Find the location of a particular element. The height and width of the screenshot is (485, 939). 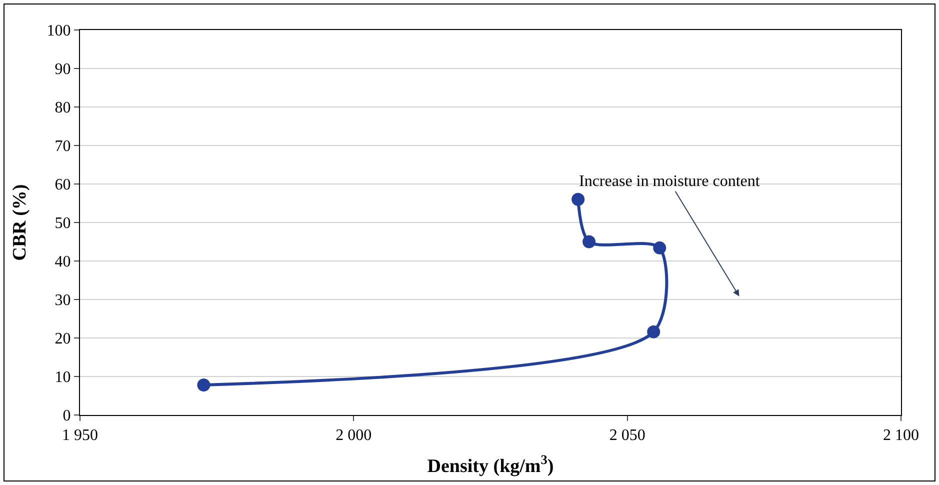

y-tick-label: 60 is located at coordinates (62, 185).